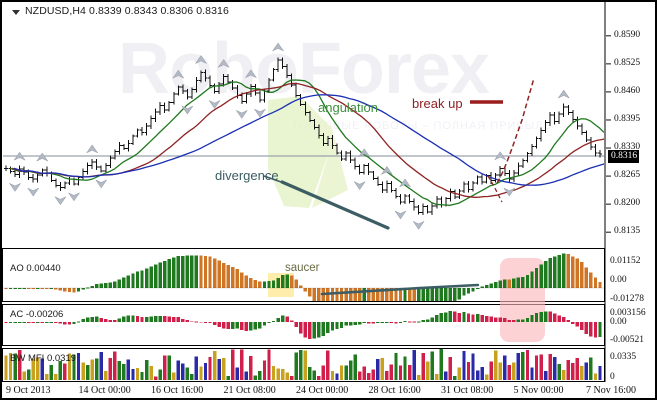  I want to click on time-tick-label: 28 Oct 16:00, so click(394, 390).